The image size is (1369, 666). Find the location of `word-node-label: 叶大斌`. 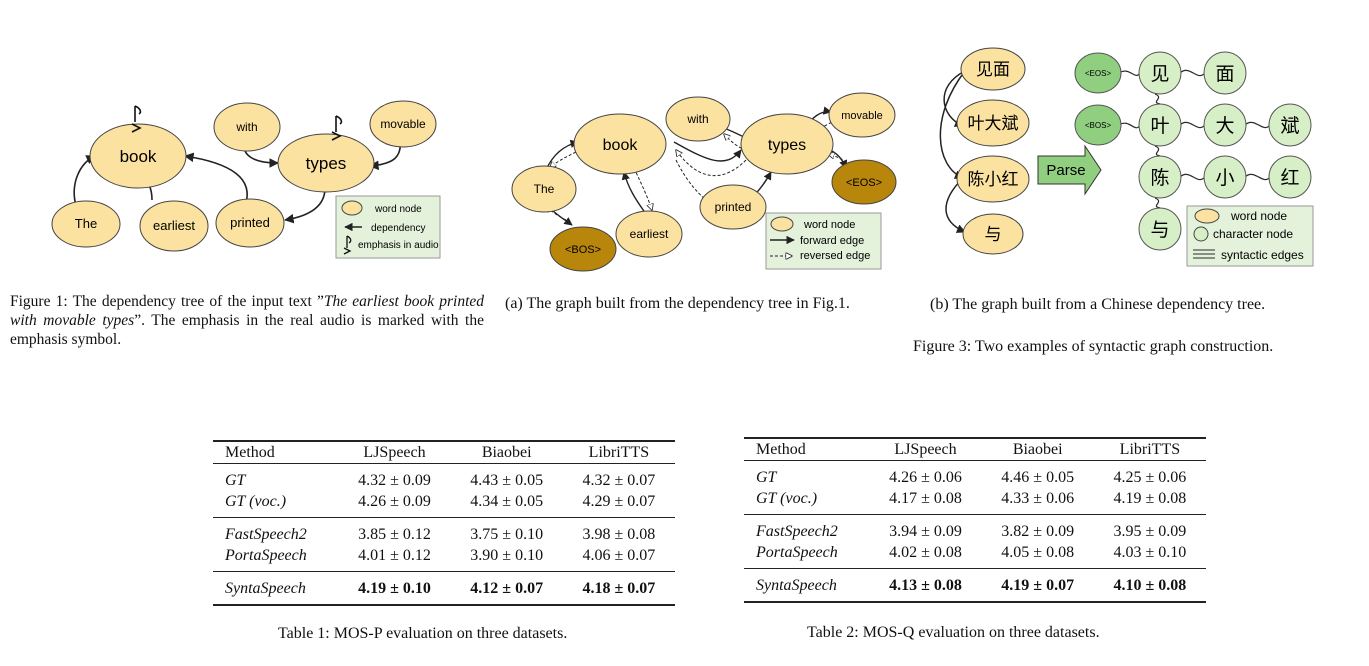

word-node-label: 叶大斌 is located at coordinates (993, 123).